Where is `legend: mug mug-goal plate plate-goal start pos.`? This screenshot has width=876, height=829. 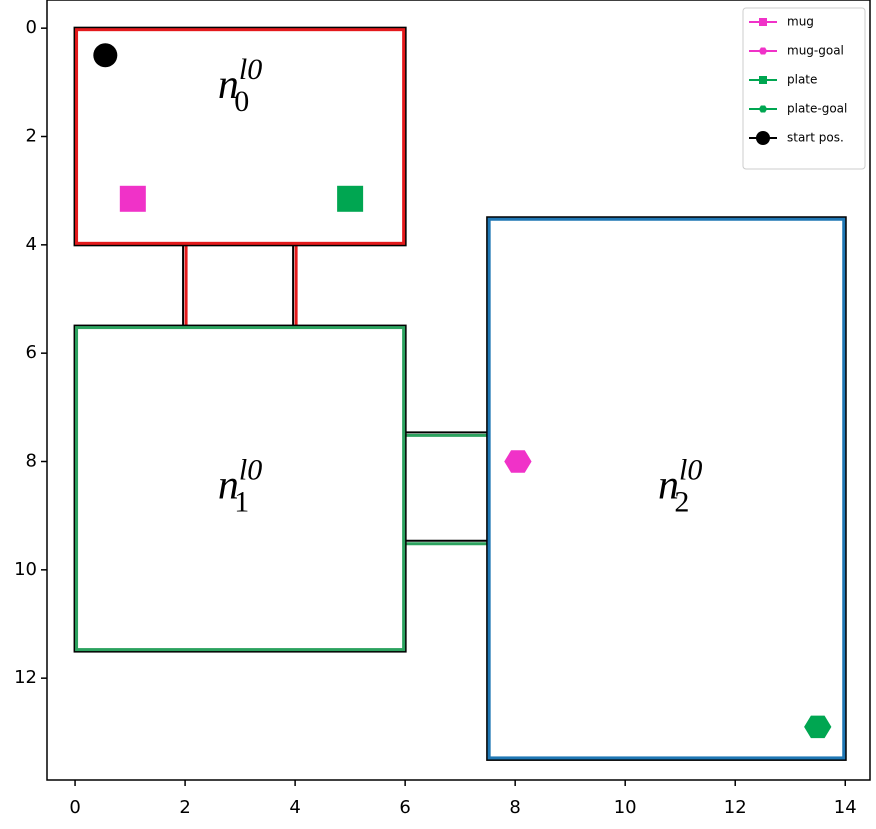 legend: mug mug-goal plate plate-goal start pos. is located at coordinates (804, 88).